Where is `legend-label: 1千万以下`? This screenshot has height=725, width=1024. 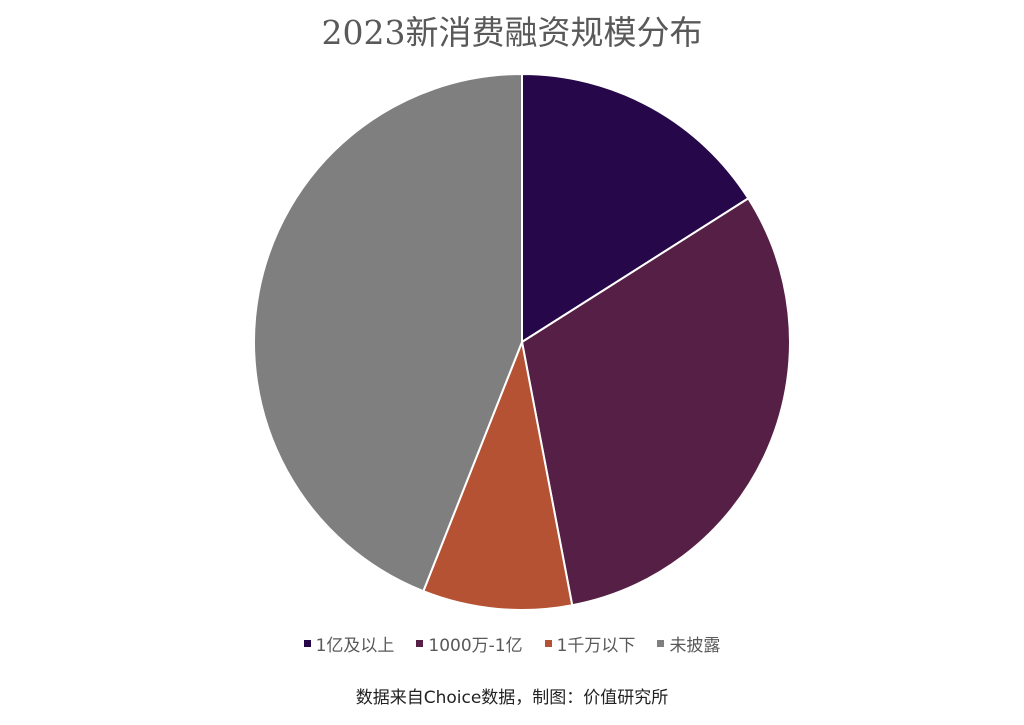
legend-label: 1千万以下 is located at coordinates (596, 646).